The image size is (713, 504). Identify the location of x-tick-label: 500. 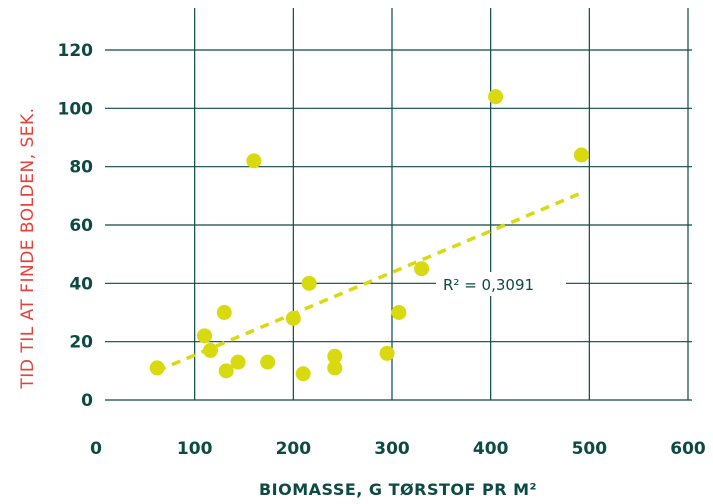
(590, 449).